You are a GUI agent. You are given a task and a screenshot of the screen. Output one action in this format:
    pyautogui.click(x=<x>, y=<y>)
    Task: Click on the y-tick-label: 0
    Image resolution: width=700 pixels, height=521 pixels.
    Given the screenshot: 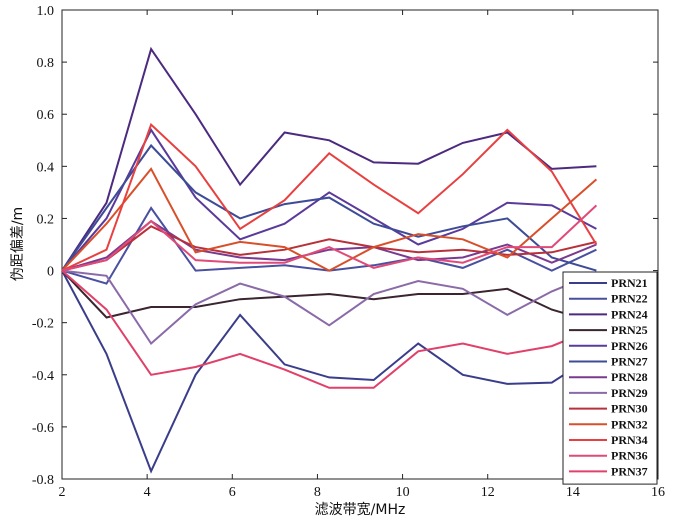 What is the action you would take?
    pyautogui.click(x=50, y=272)
    